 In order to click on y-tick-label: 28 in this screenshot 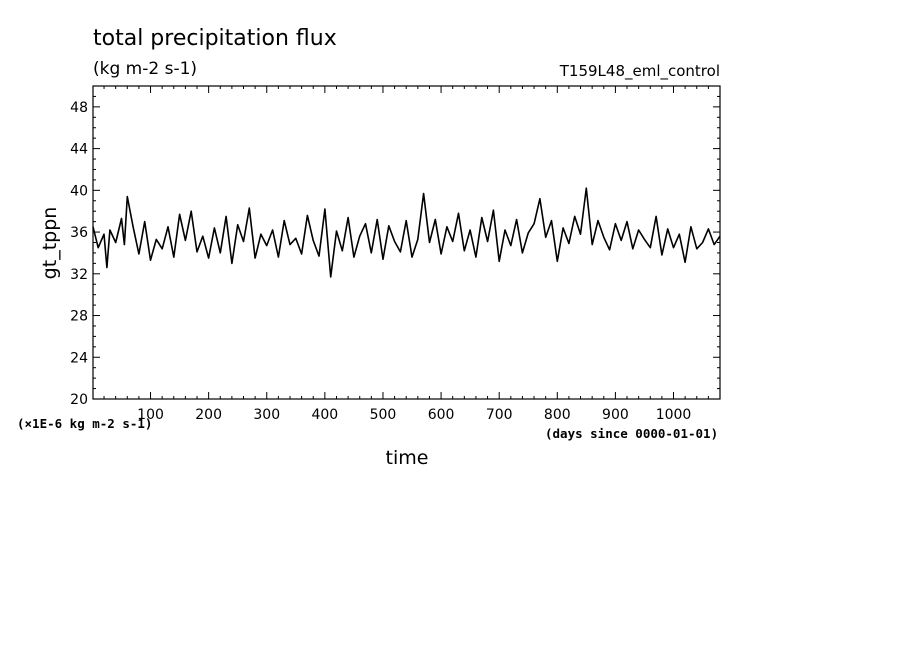, I will do `click(79, 317)`.